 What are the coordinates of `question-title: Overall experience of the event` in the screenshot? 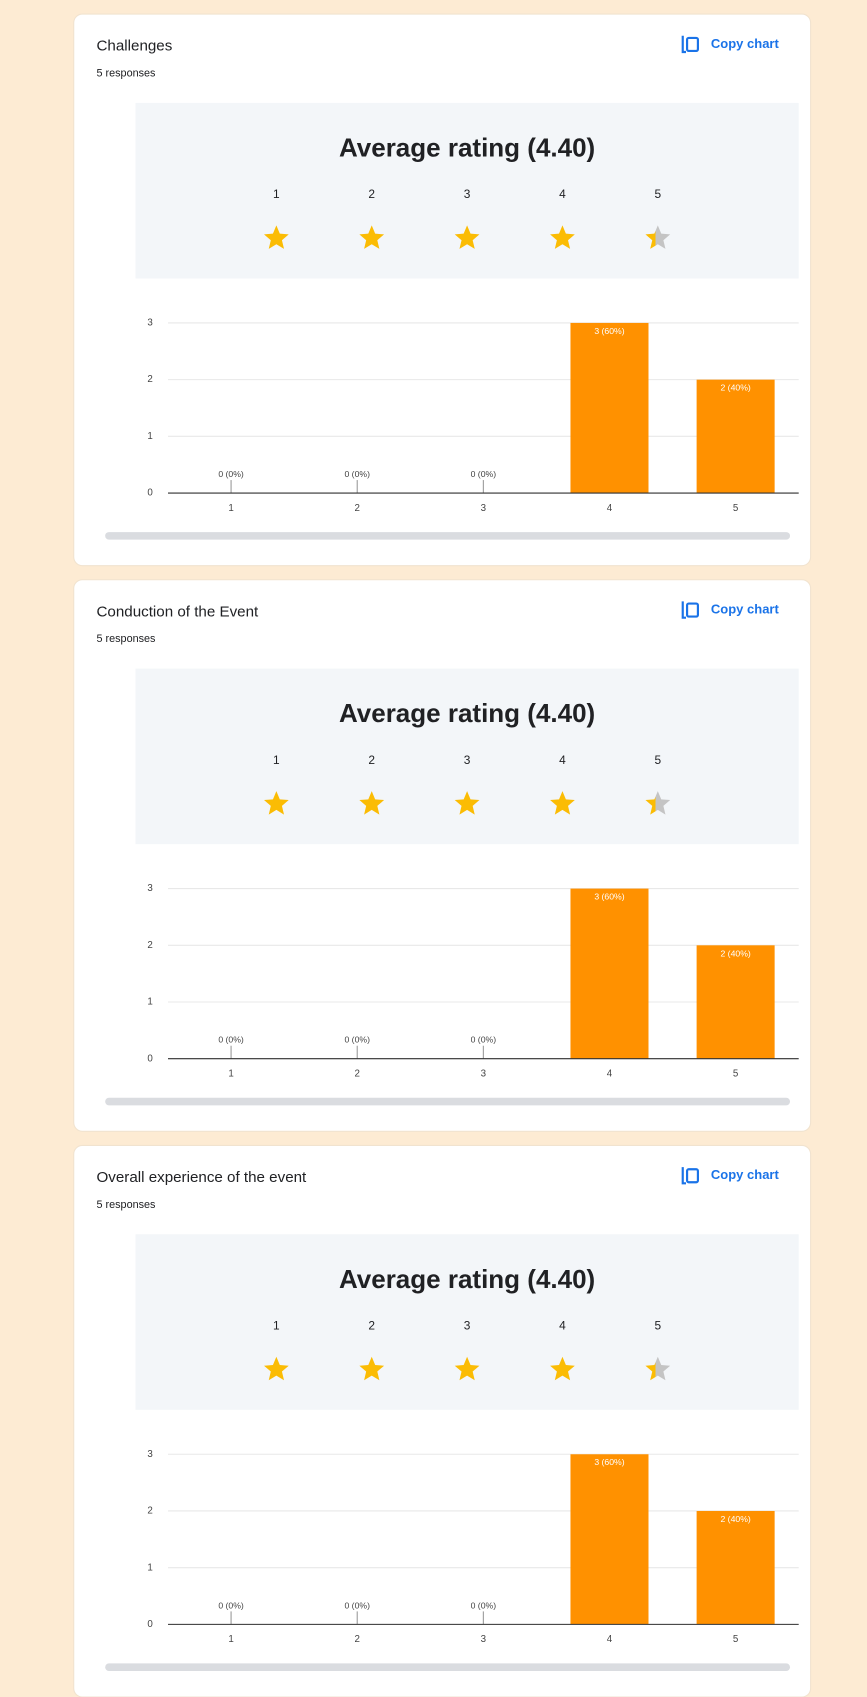 It's located at (201, 1177).